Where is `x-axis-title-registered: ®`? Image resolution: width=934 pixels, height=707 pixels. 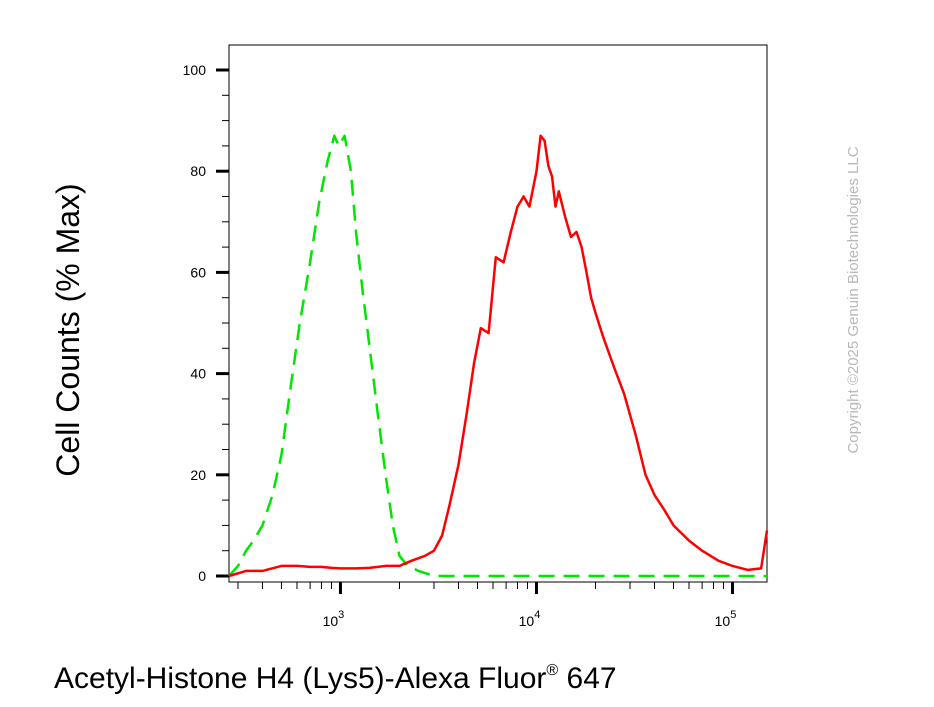 x-axis-title-registered: ® is located at coordinates (552, 670).